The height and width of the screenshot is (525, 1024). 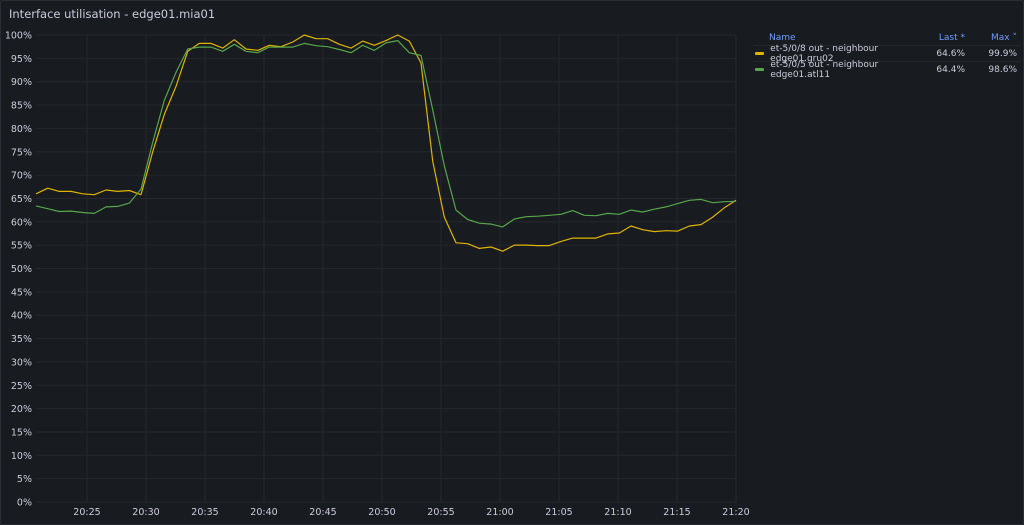 What do you see at coordinates (21, 246) in the screenshot?
I see `svg-text: 55%` at bounding box center [21, 246].